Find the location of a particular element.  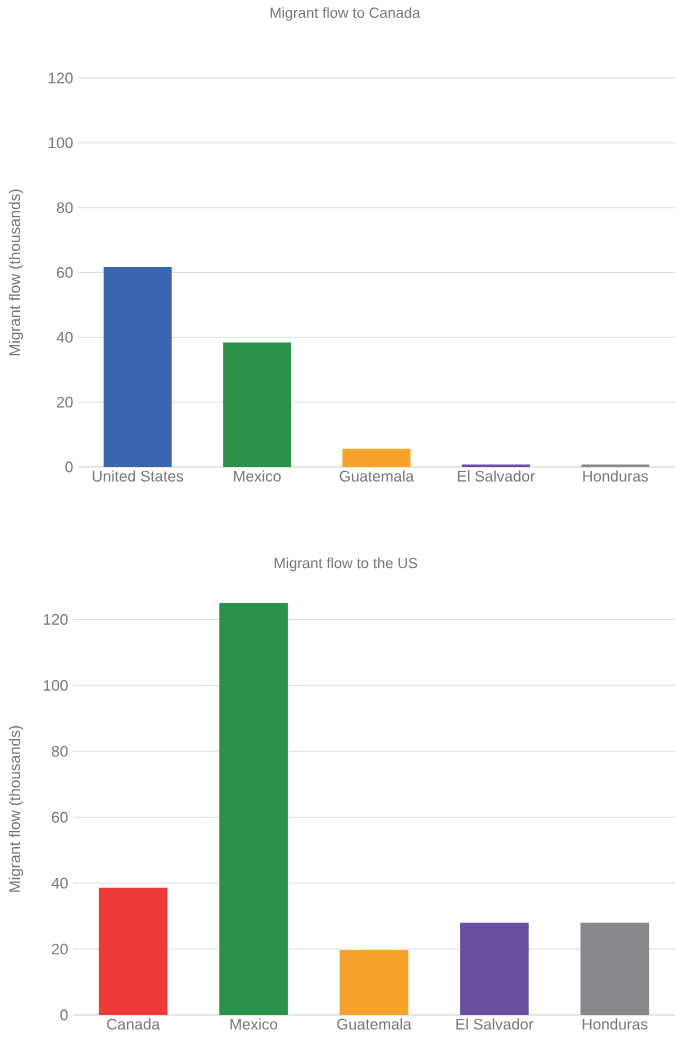

chart-title: Migrant flow to Canada is located at coordinates (345, 14).